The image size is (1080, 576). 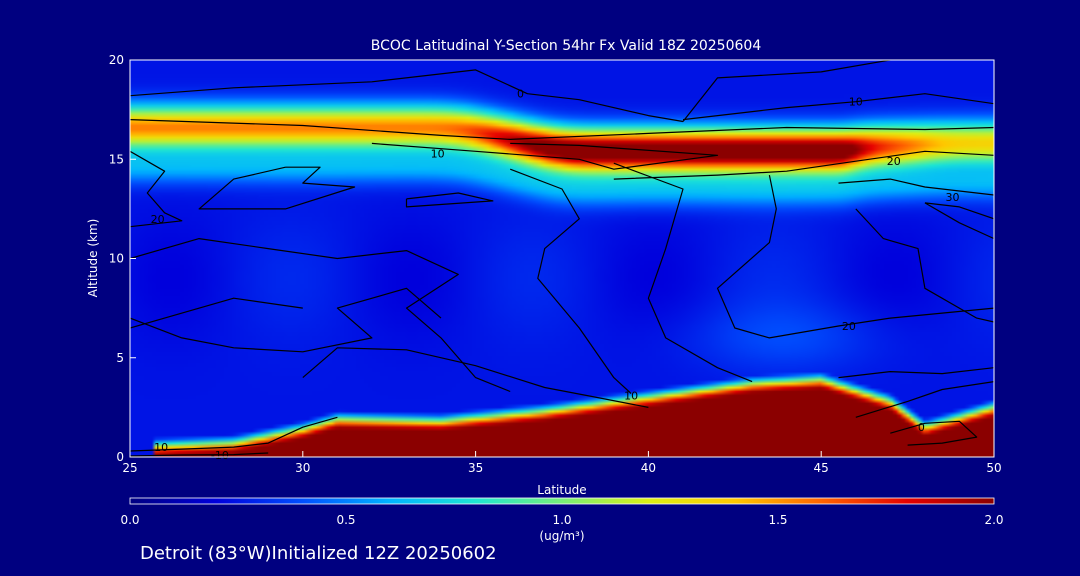 I want to click on x-tick-label: 25, so click(x=129, y=468).